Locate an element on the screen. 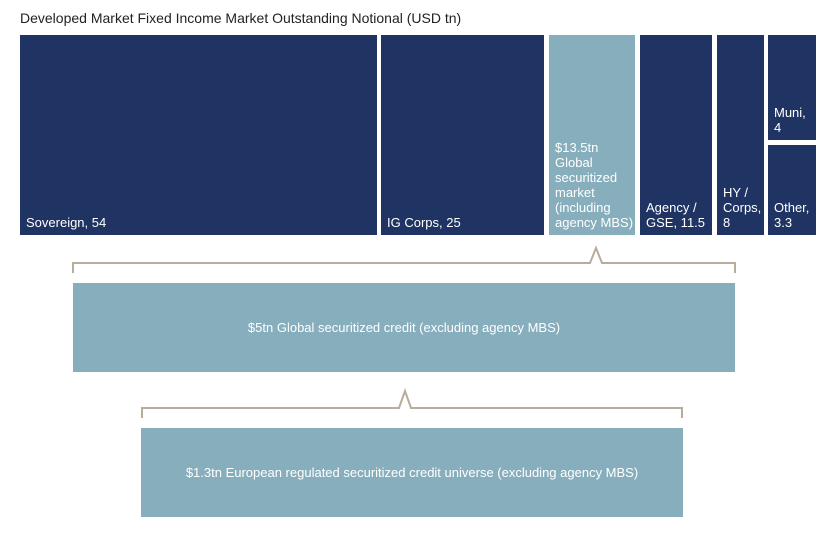 This screenshot has width=830, height=533. treemap-tile-label: Muni, 4 is located at coordinates (790, 120).